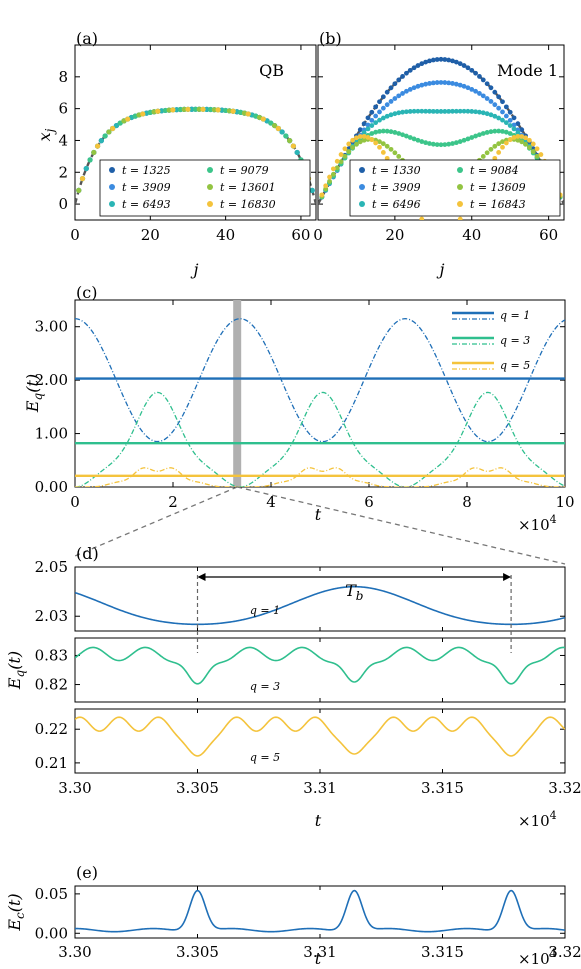 The width and height of the screenshot is (581, 969). I want to click on series-q1-dashed, so click(320, 380).